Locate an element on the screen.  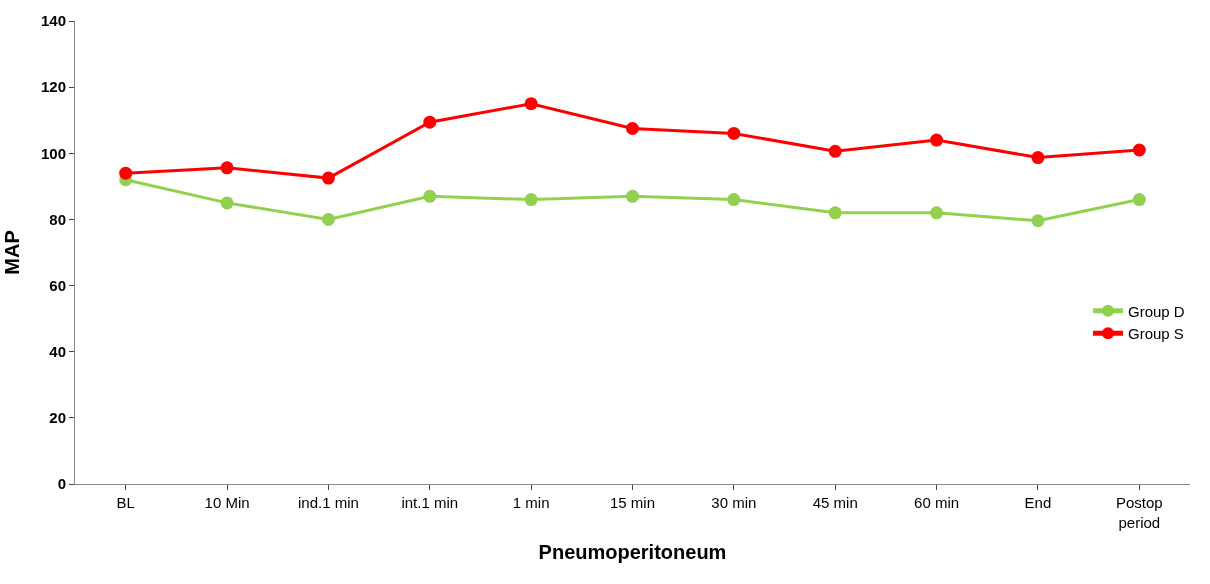
y-tick-label: 140 is located at coordinates (53, 21).